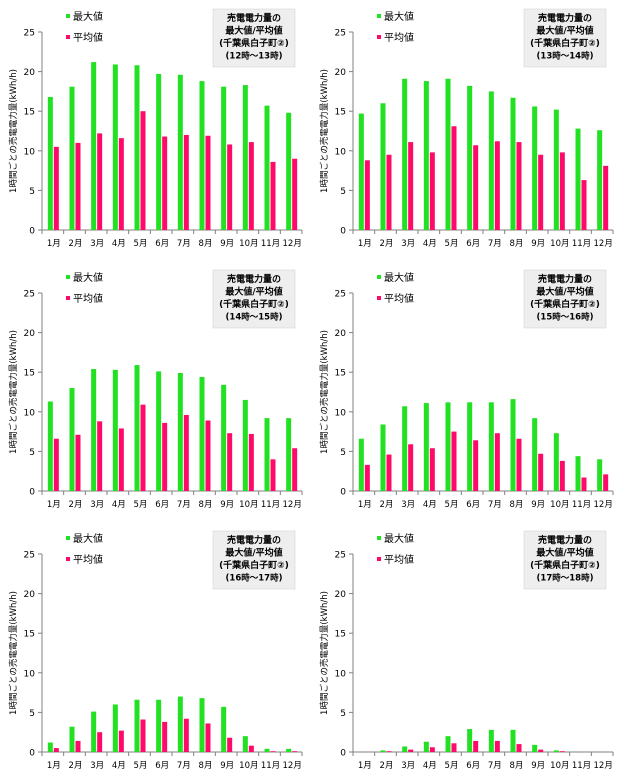 This screenshot has width=621, height=784. I want to click on chart-title-line-4: (12時～13時), so click(254, 56).